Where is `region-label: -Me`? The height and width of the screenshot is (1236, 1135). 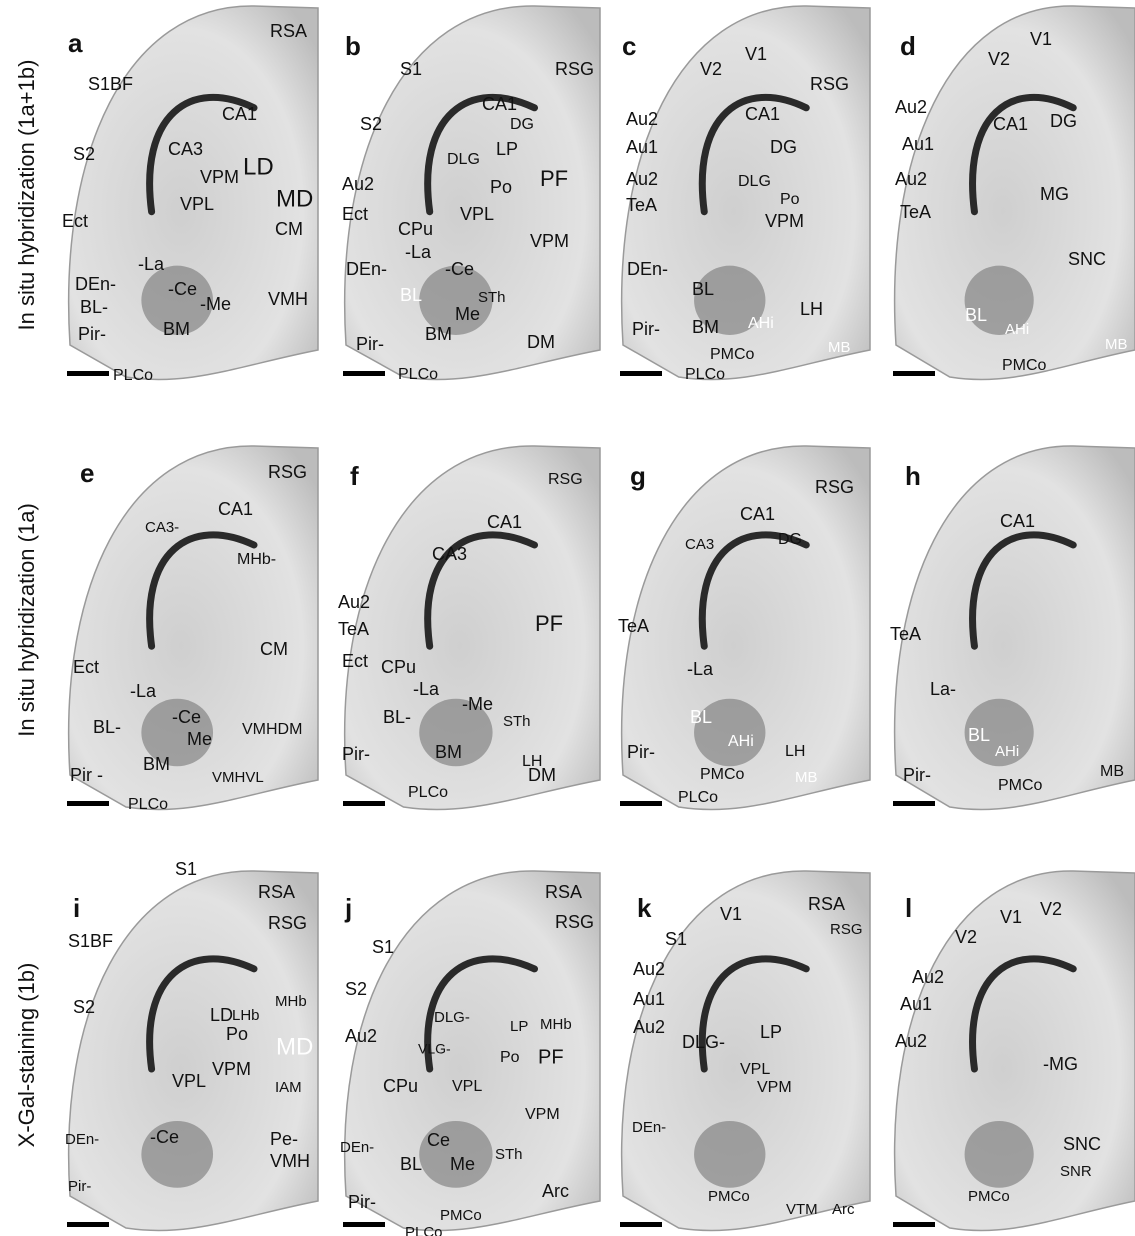 region-label: -Me is located at coordinates (215, 304).